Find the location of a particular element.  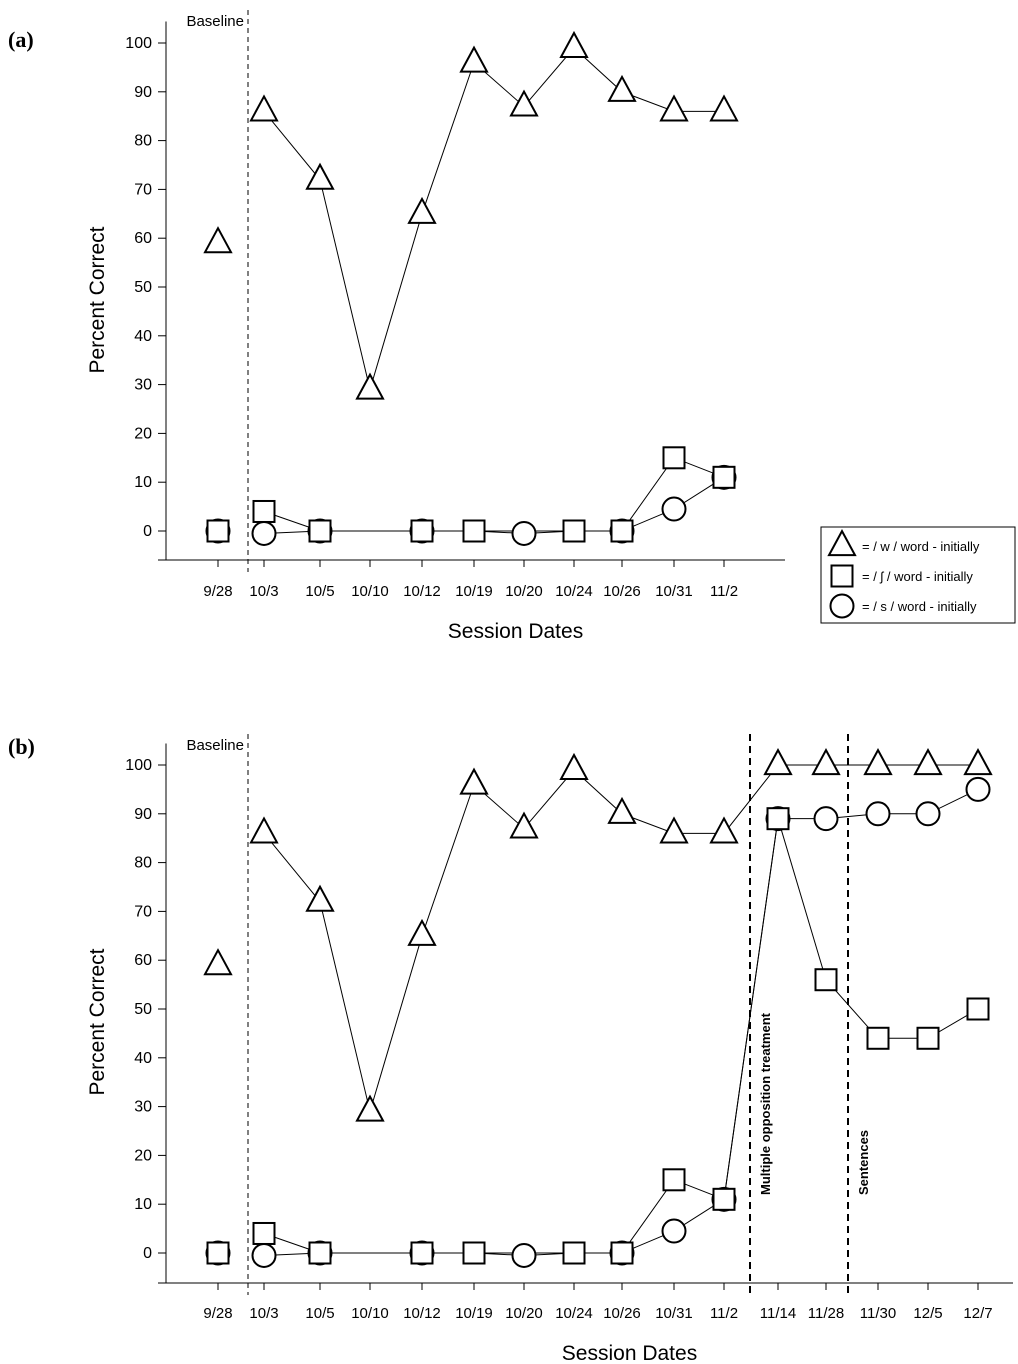

phase-label-treatment: Multiple opposition treatment is located at coordinates (765, 1103).